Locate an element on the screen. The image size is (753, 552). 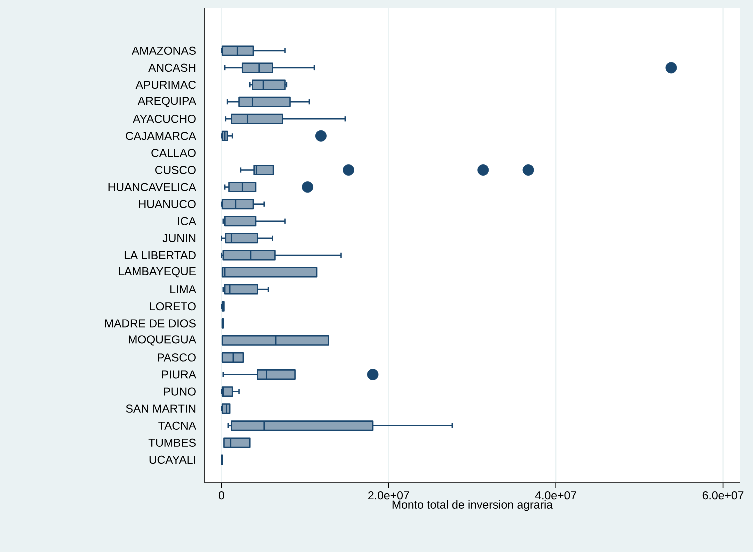
y-tick-label: AMAZONAS is located at coordinates (164, 51).